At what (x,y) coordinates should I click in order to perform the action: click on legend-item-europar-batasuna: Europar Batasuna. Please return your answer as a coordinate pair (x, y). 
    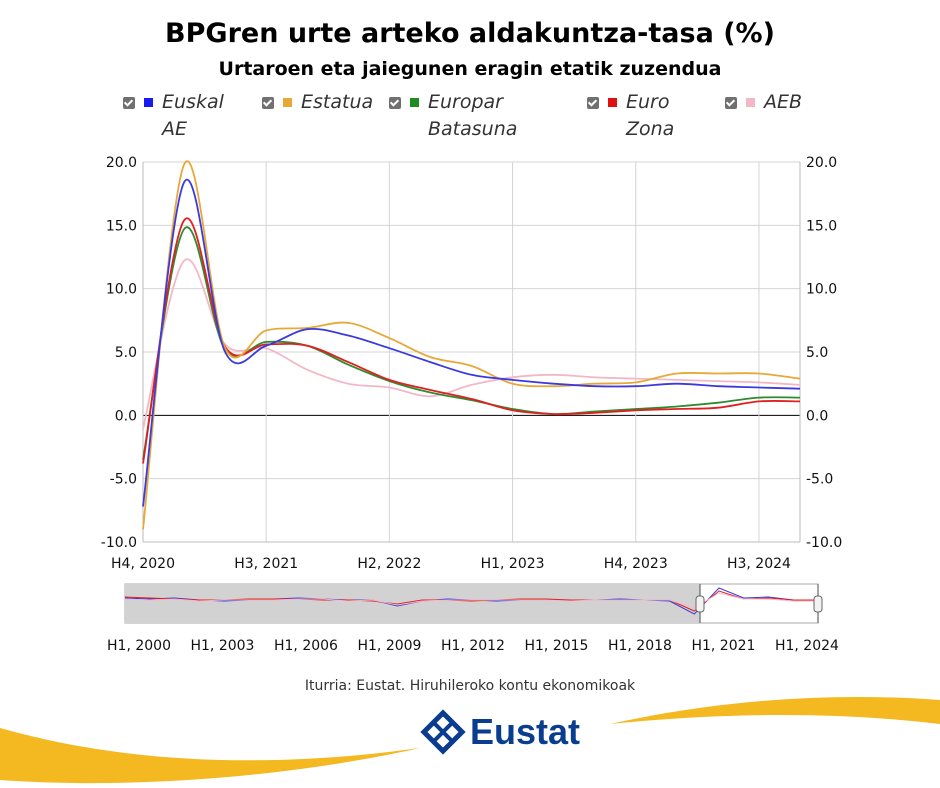
    Looking at the image, I should click on (458, 116).